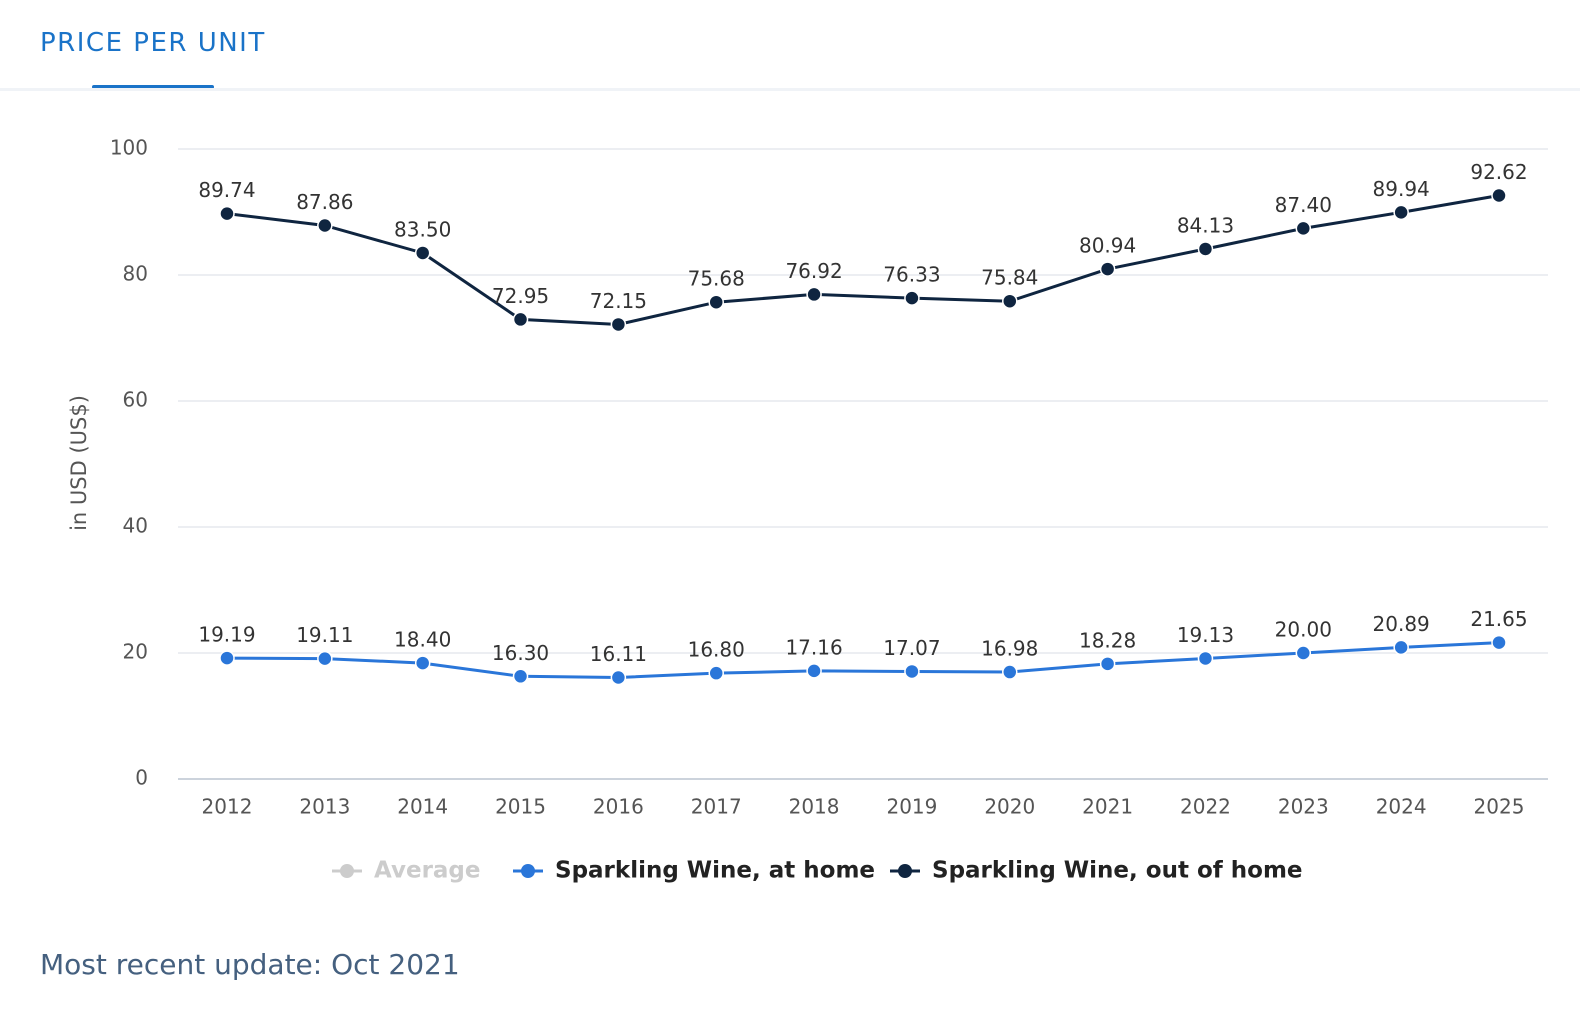 This screenshot has height=1012, width=1580. What do you see at coordinates (1107, 246) in the screenshot?
I see `data-label: 80.94` at bounding box center [1107, 246].